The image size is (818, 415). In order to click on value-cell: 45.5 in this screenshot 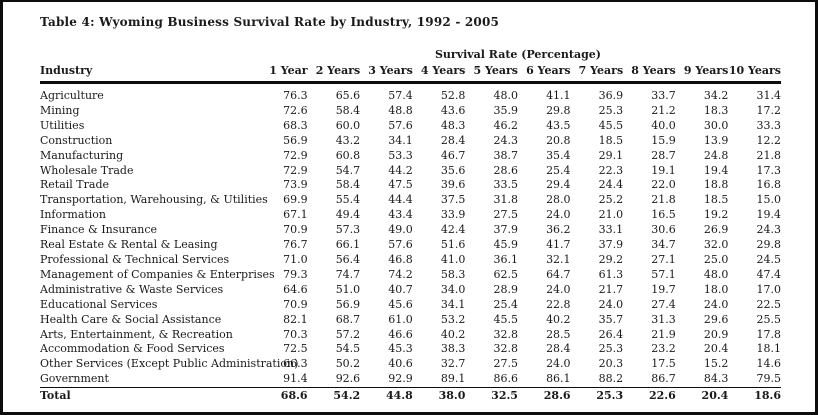, I will do `click(611, 125)`.